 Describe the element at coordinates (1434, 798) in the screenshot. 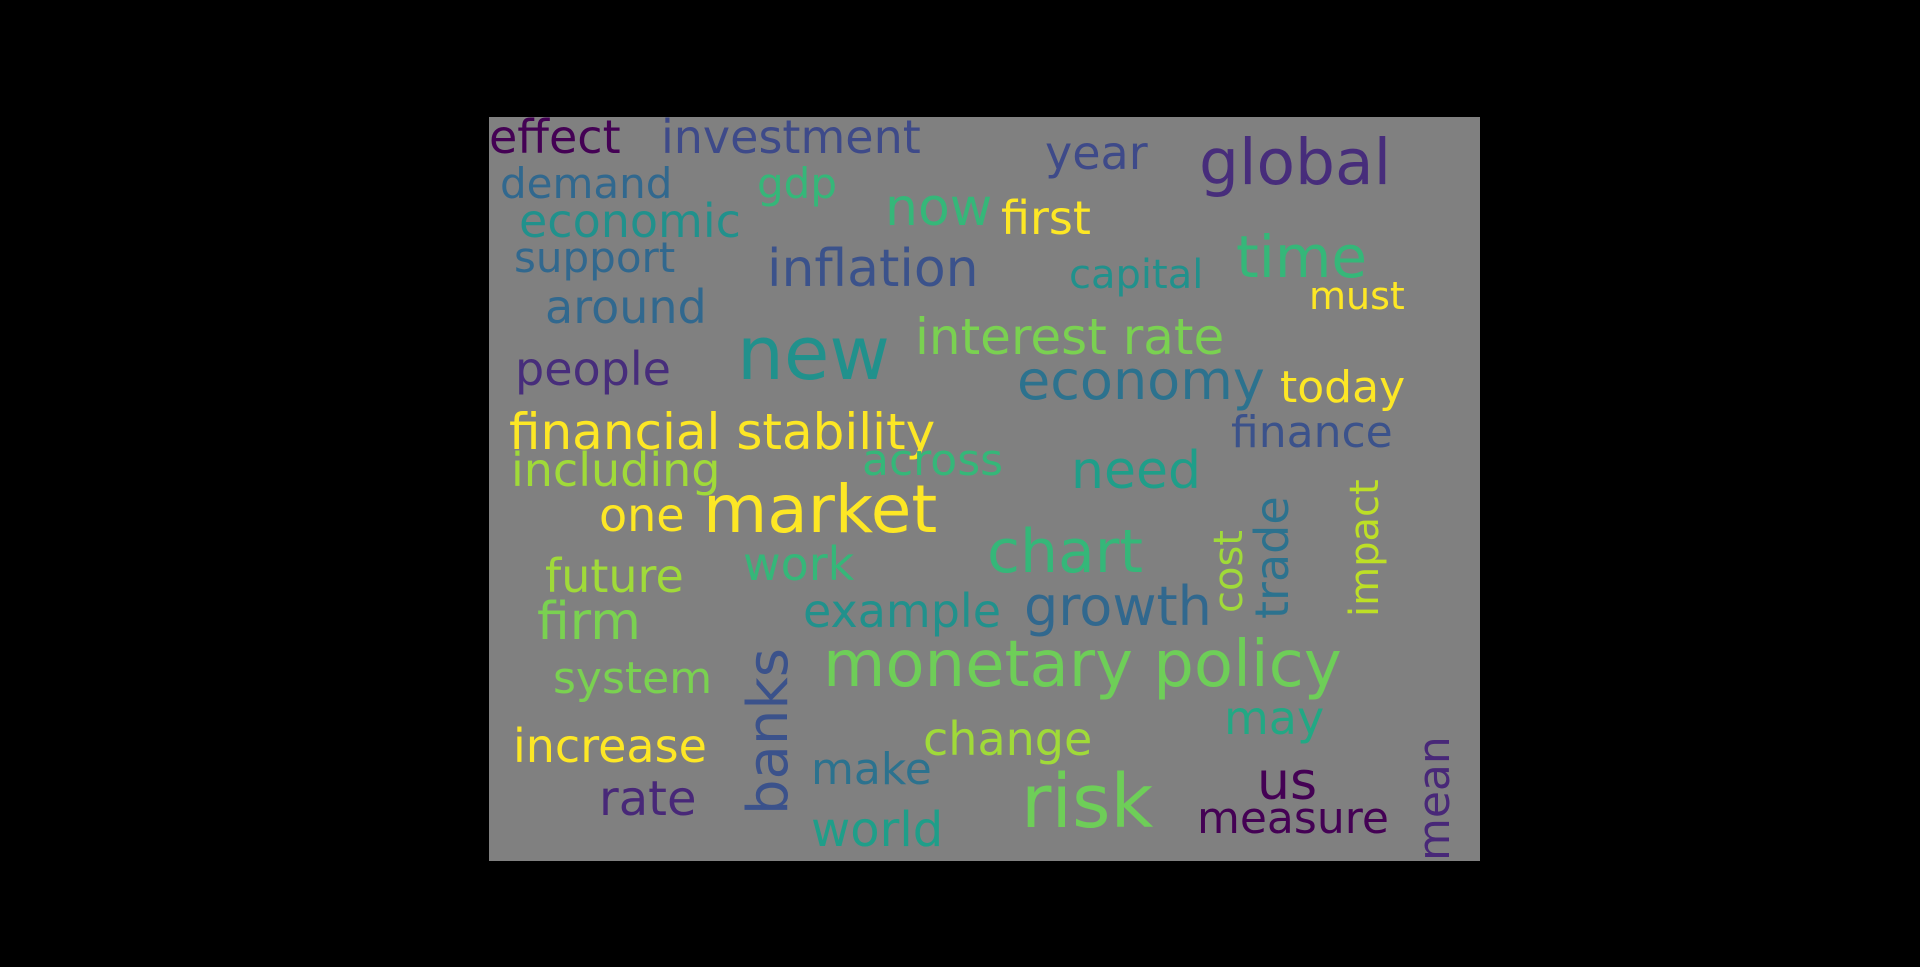

I see `word-mean-vertical: mean` at that location.